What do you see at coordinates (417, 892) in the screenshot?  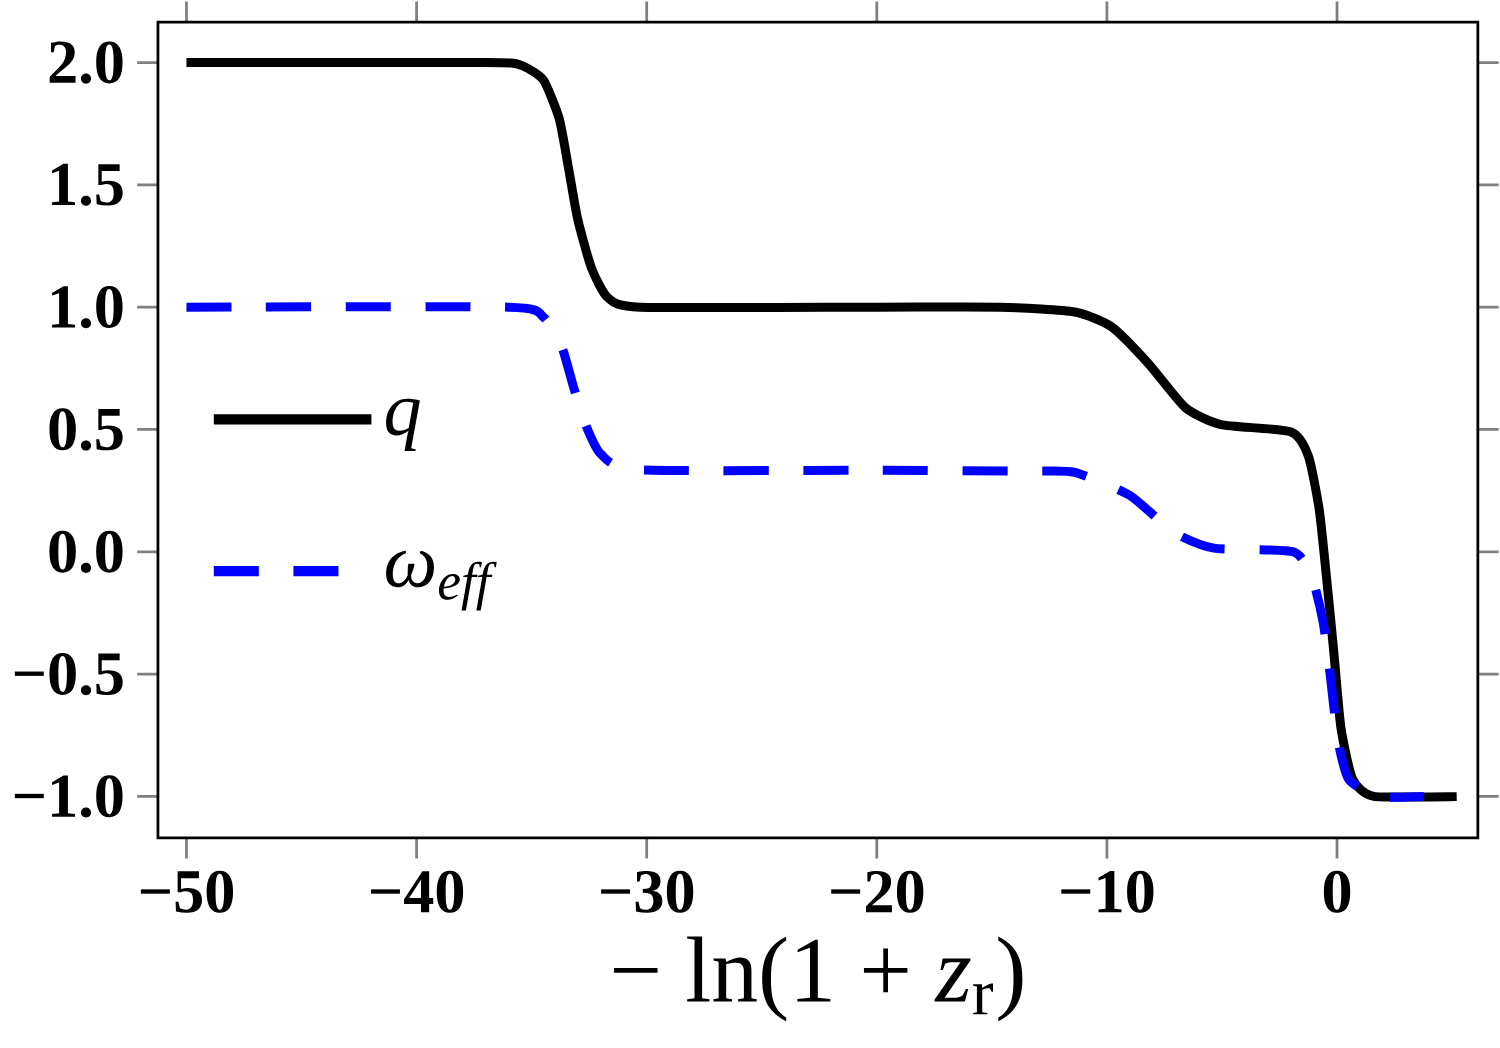 I see `x-tick-label: −40` at bounding box center [417, 892].